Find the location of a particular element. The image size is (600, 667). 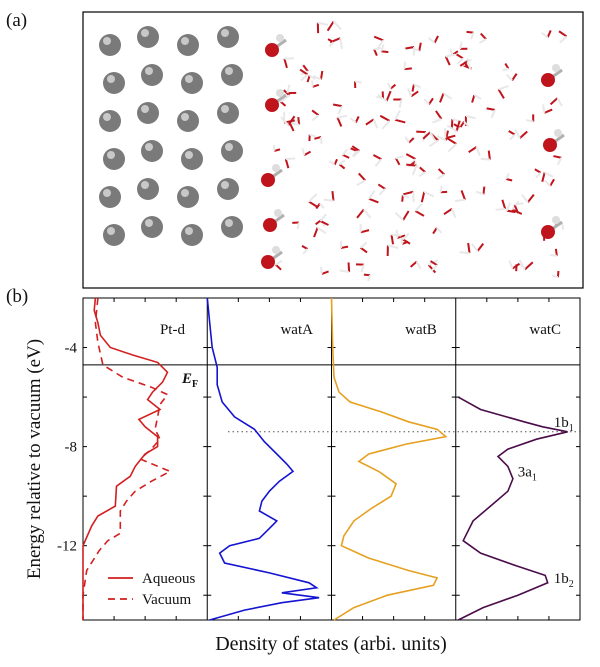

peak-annotation: 1b2 is located at coordinates (564, 580).